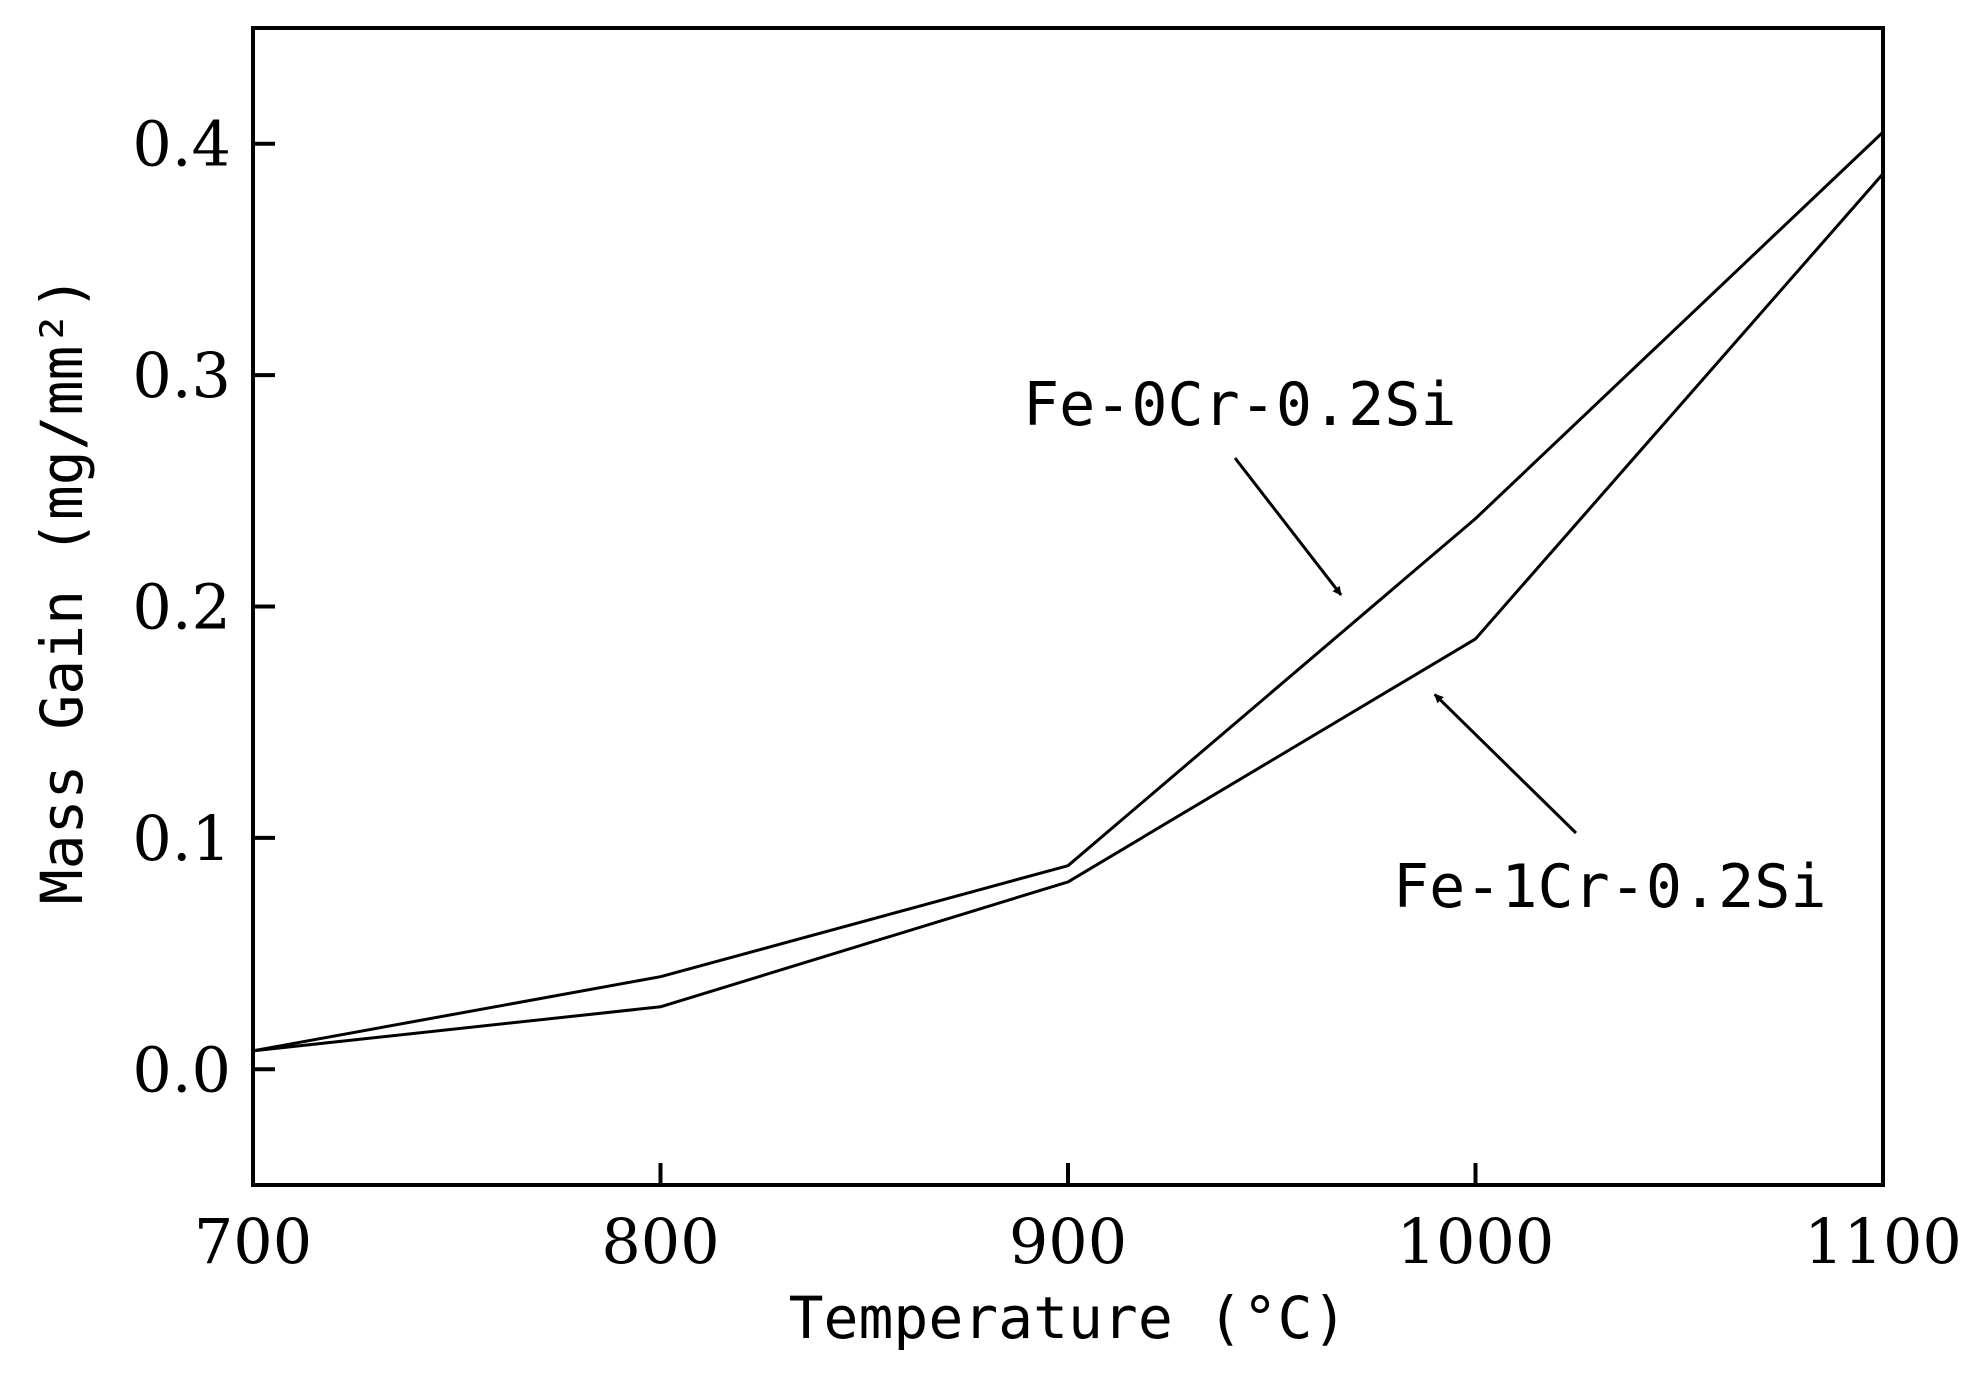  I want to click on series-label: Fe-0Cr-0.2Si, so click(1239, 405).